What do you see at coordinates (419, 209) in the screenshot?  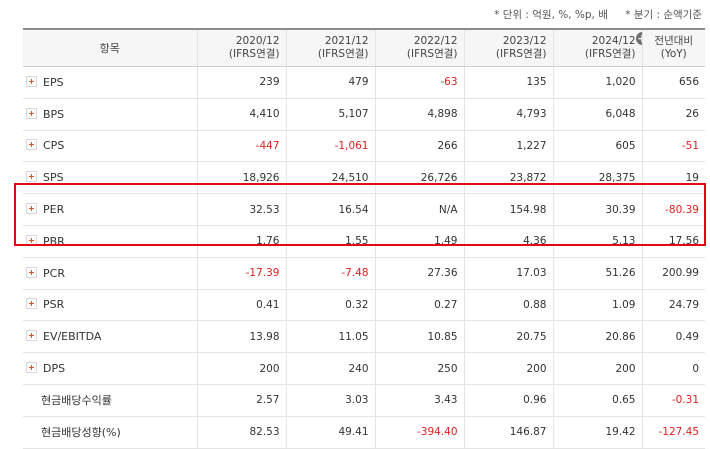 I see `value-cell: N/A` at bounding box center [419, 209].